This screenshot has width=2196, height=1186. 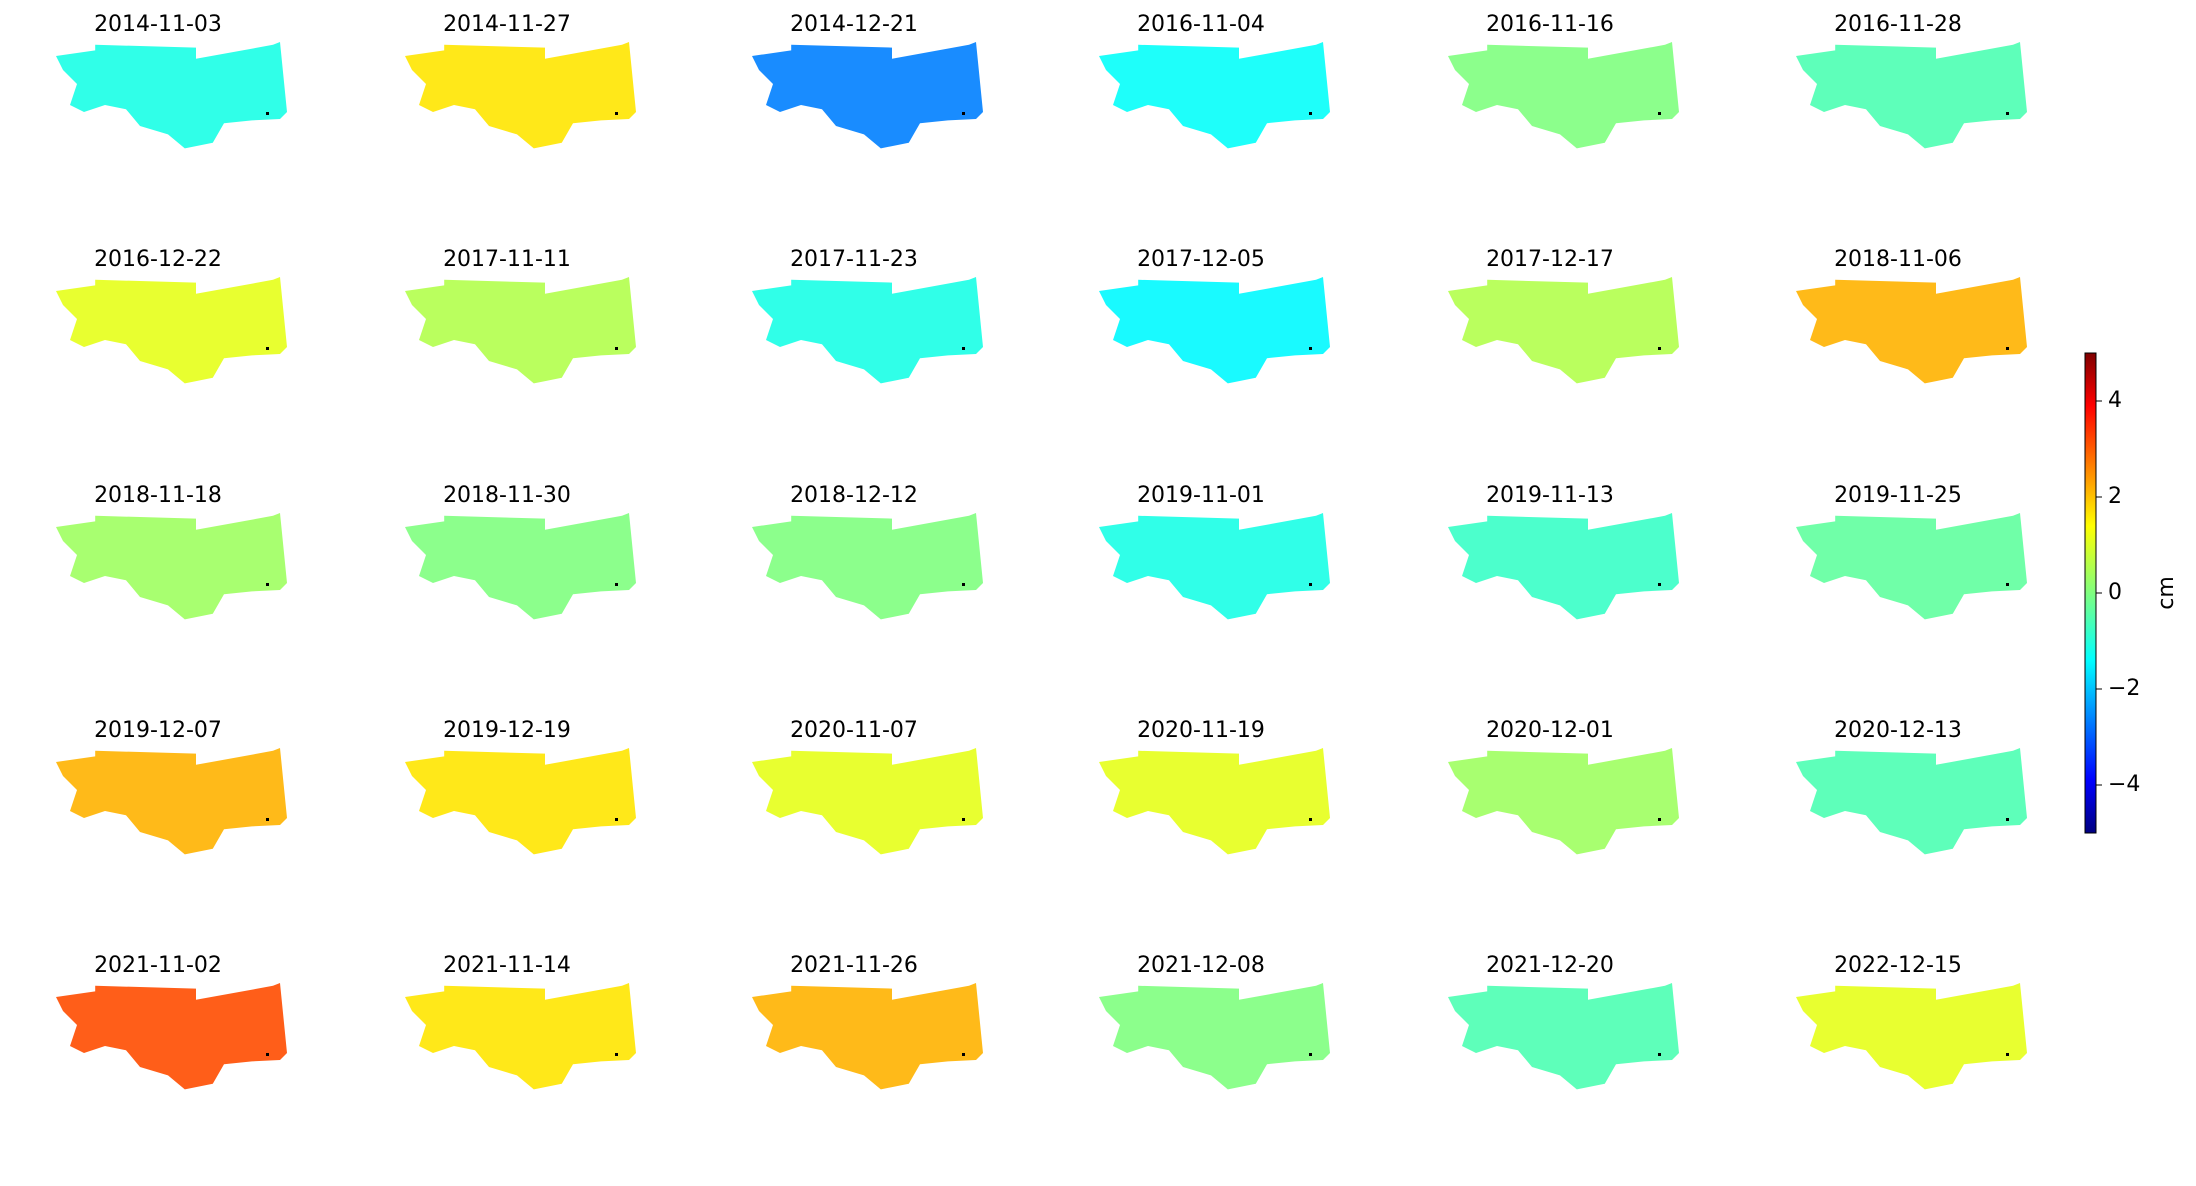 What do you see at coordinates (1898, 730) in the screenshot?
I see `panel-title: 2020-12-13` at bounding box center [1898, 730].